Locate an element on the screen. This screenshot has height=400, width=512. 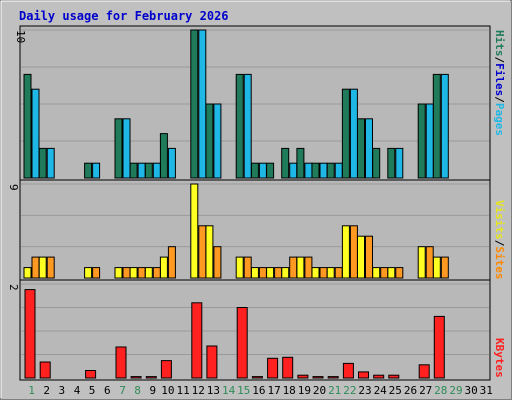
x-label-day-25: 25 is located at coordinates (395, 390).